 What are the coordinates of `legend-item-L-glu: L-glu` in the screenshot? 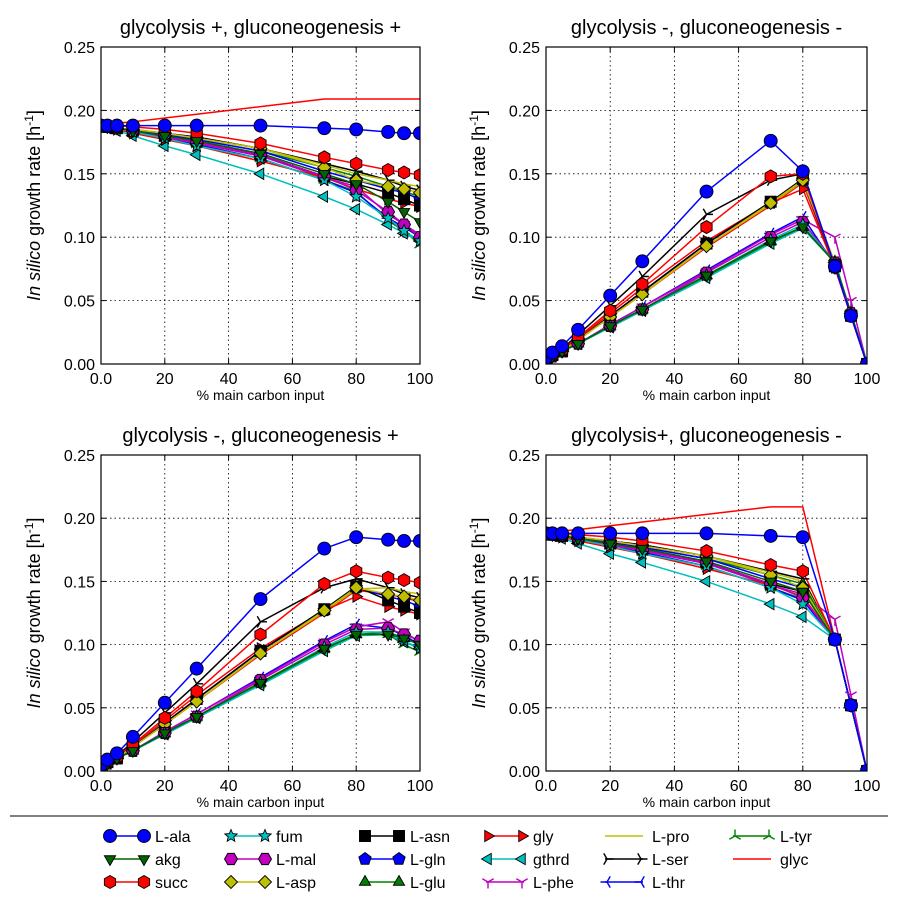 It's located at (402, 883).